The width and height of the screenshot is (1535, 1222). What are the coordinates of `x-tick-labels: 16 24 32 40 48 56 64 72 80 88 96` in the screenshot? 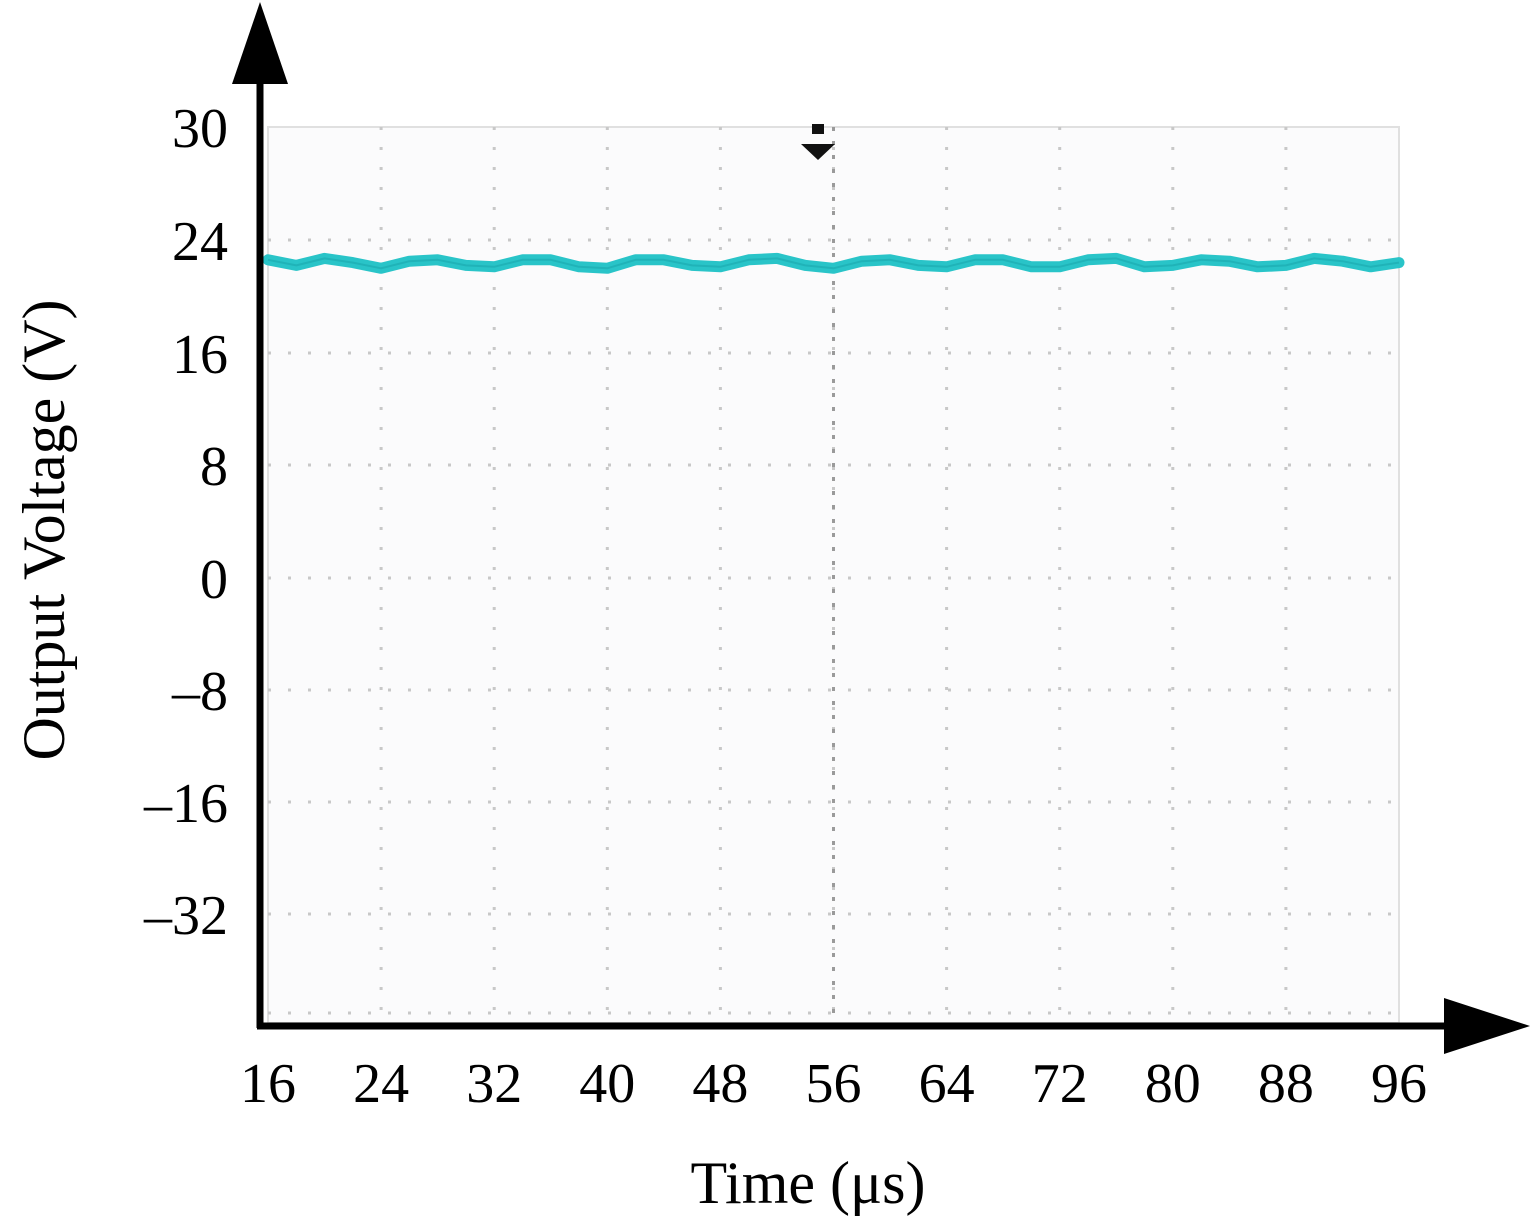 It's located at (833, 1084).